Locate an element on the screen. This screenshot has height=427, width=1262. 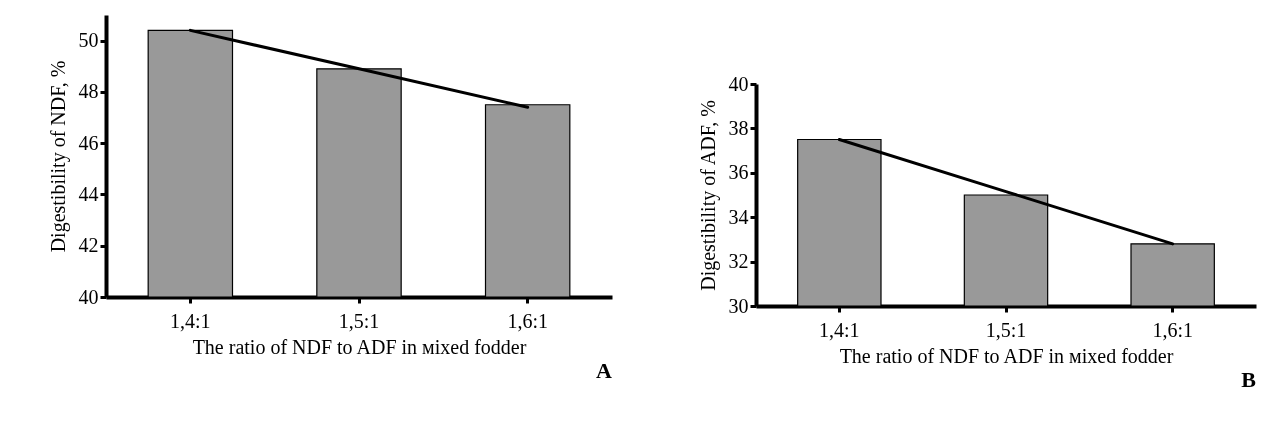
y-tick-label: 36 is located at coordinates (738, 172).